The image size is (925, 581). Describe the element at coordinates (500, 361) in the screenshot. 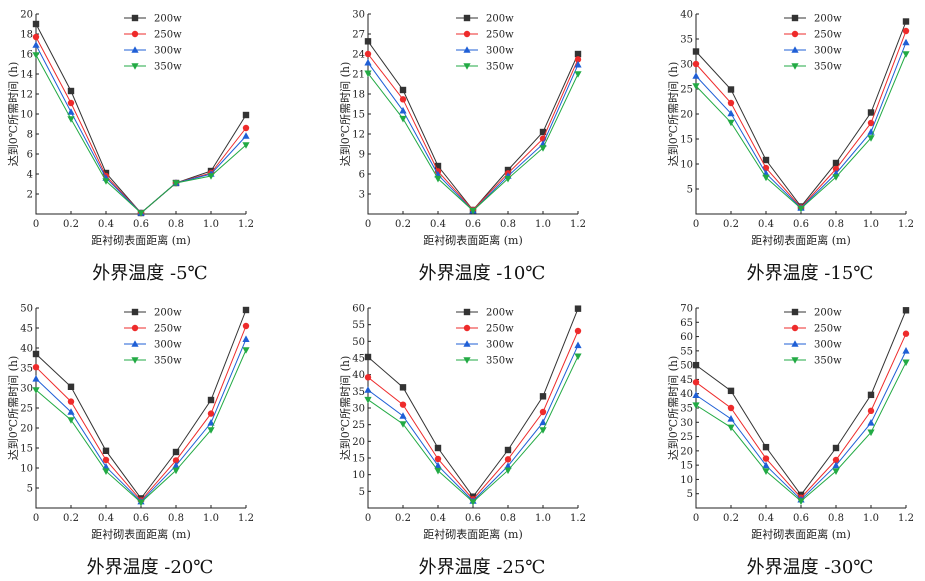

I see `legend-label-350w: 350w` at that location.